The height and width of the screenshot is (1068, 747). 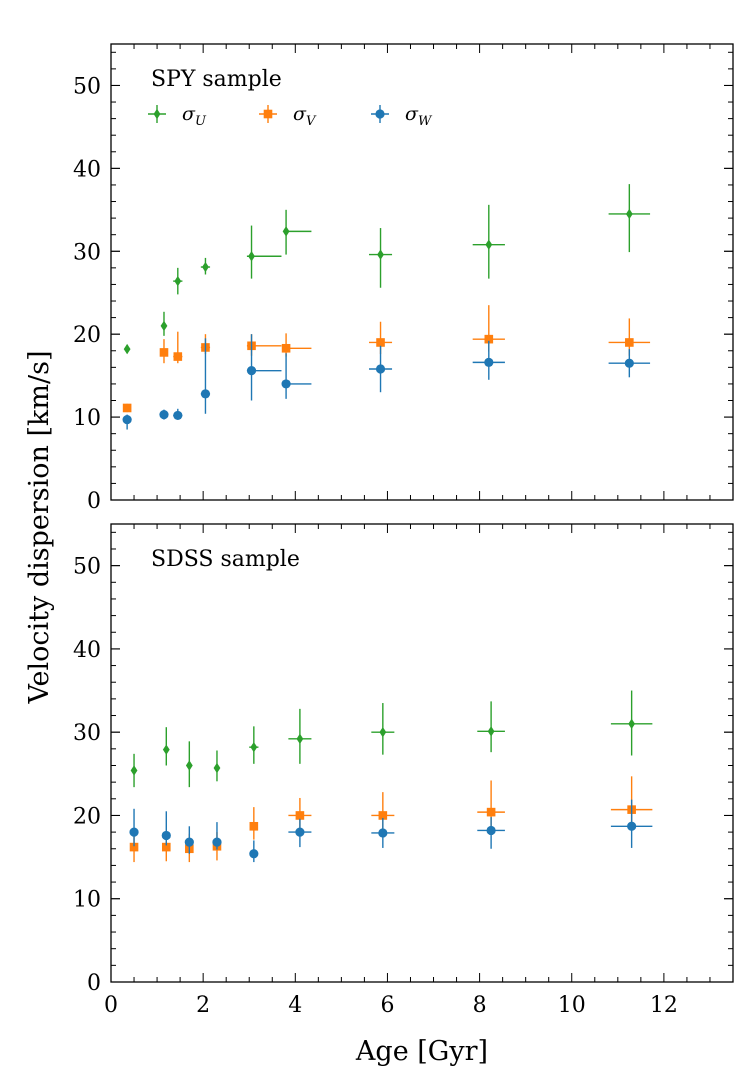 I want to click on x-axis-label: Age [Gyr], so click(x=421, y=1051).